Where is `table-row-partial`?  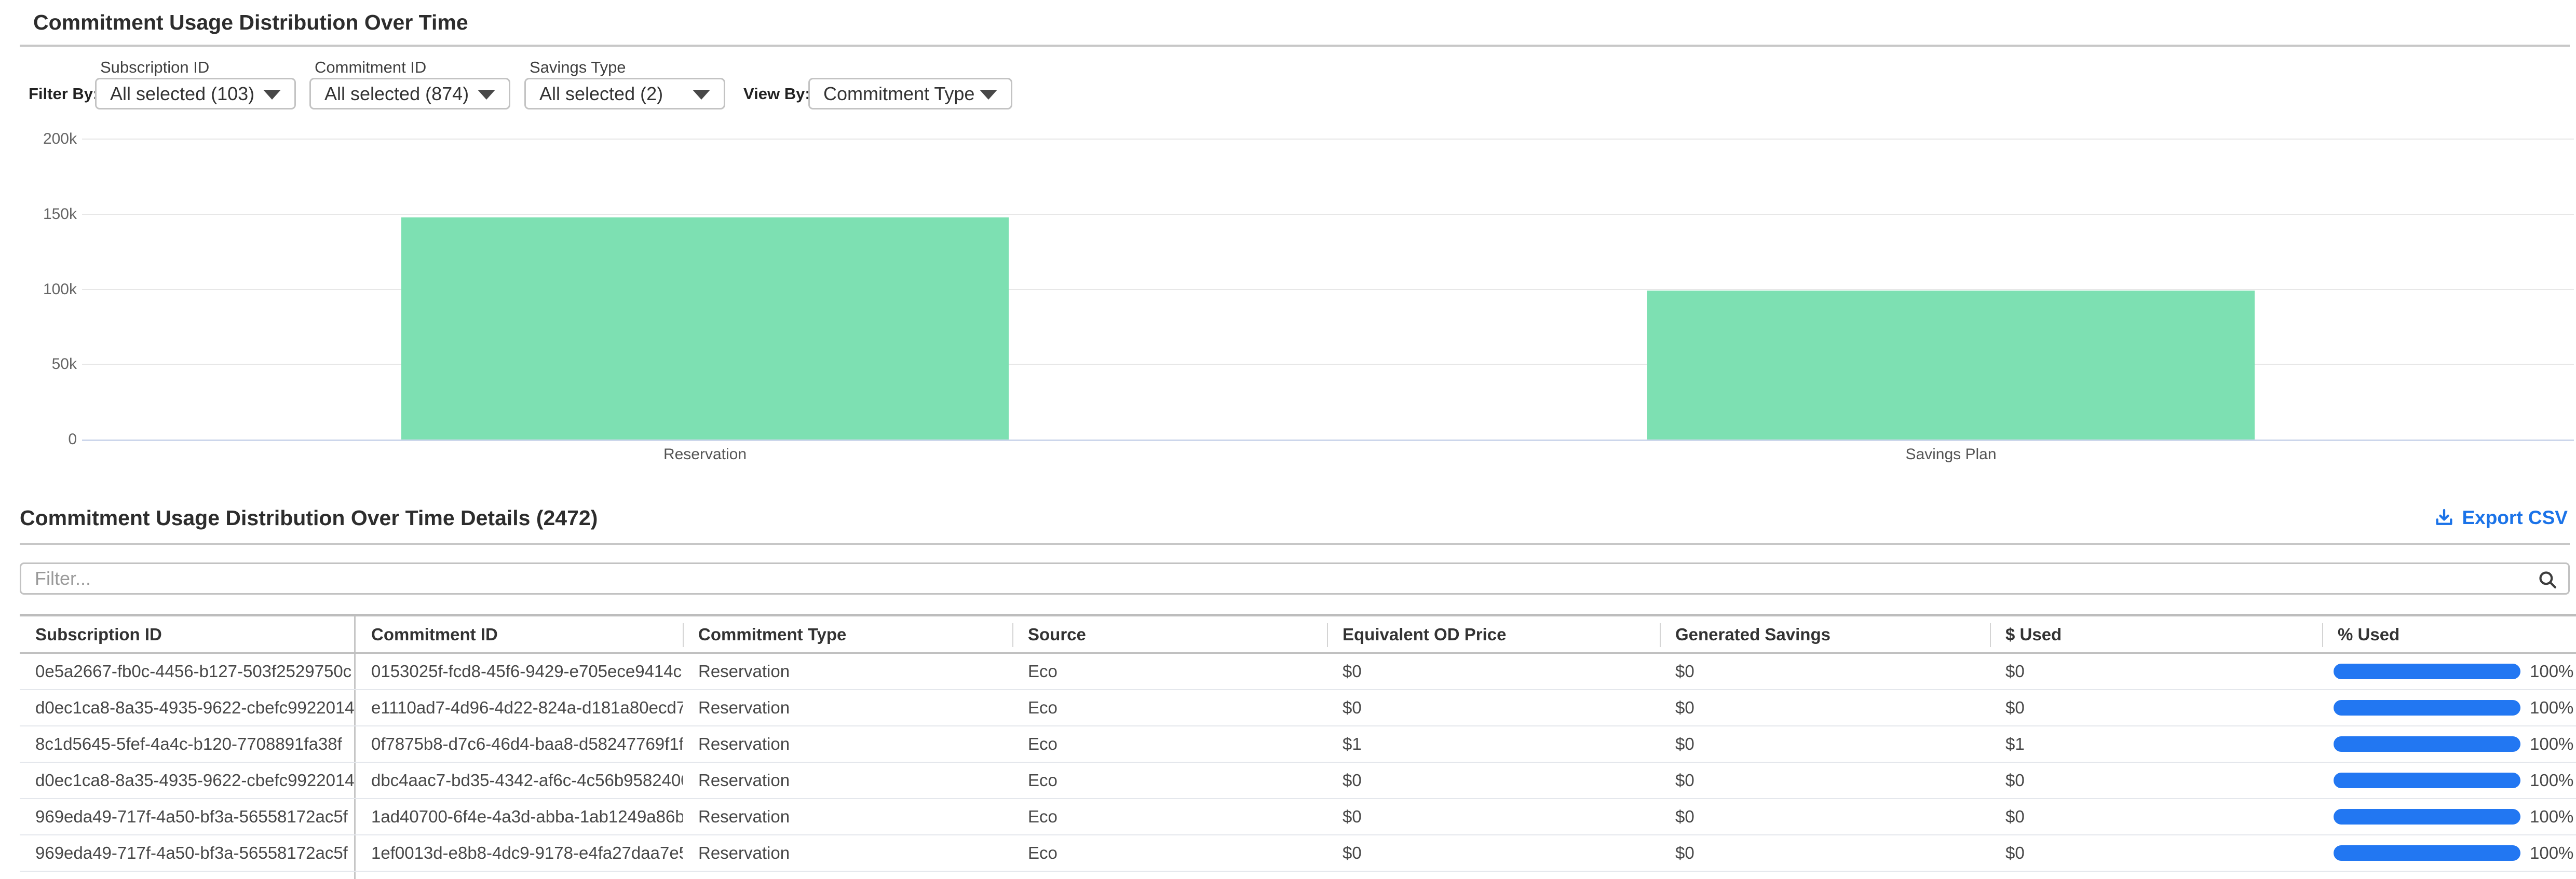
table-row-partial is located at coordinates (1298, 876).